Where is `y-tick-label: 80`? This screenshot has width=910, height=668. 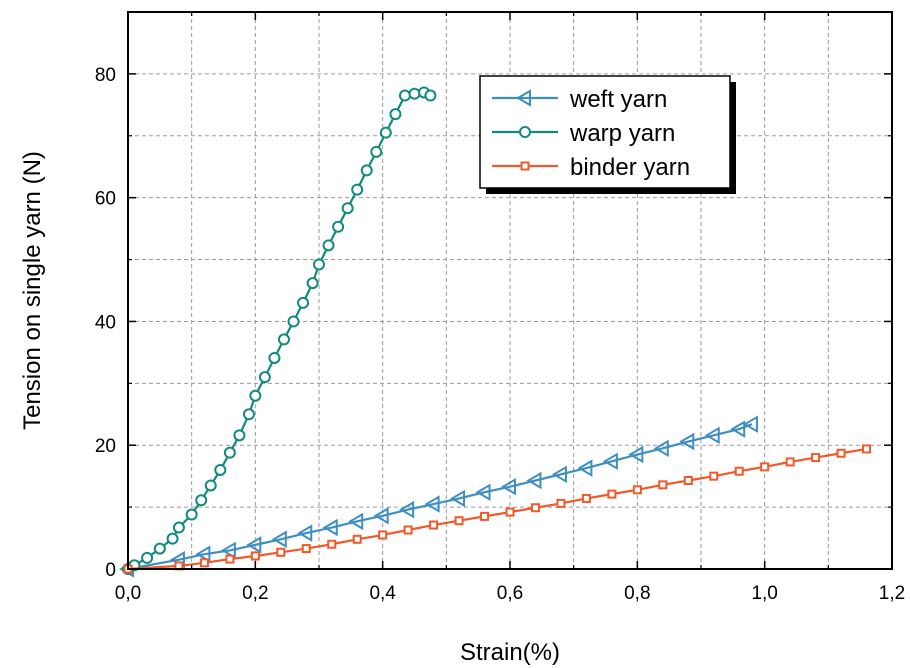
y-tick-label: 80 is located at coordinates (105, 75).